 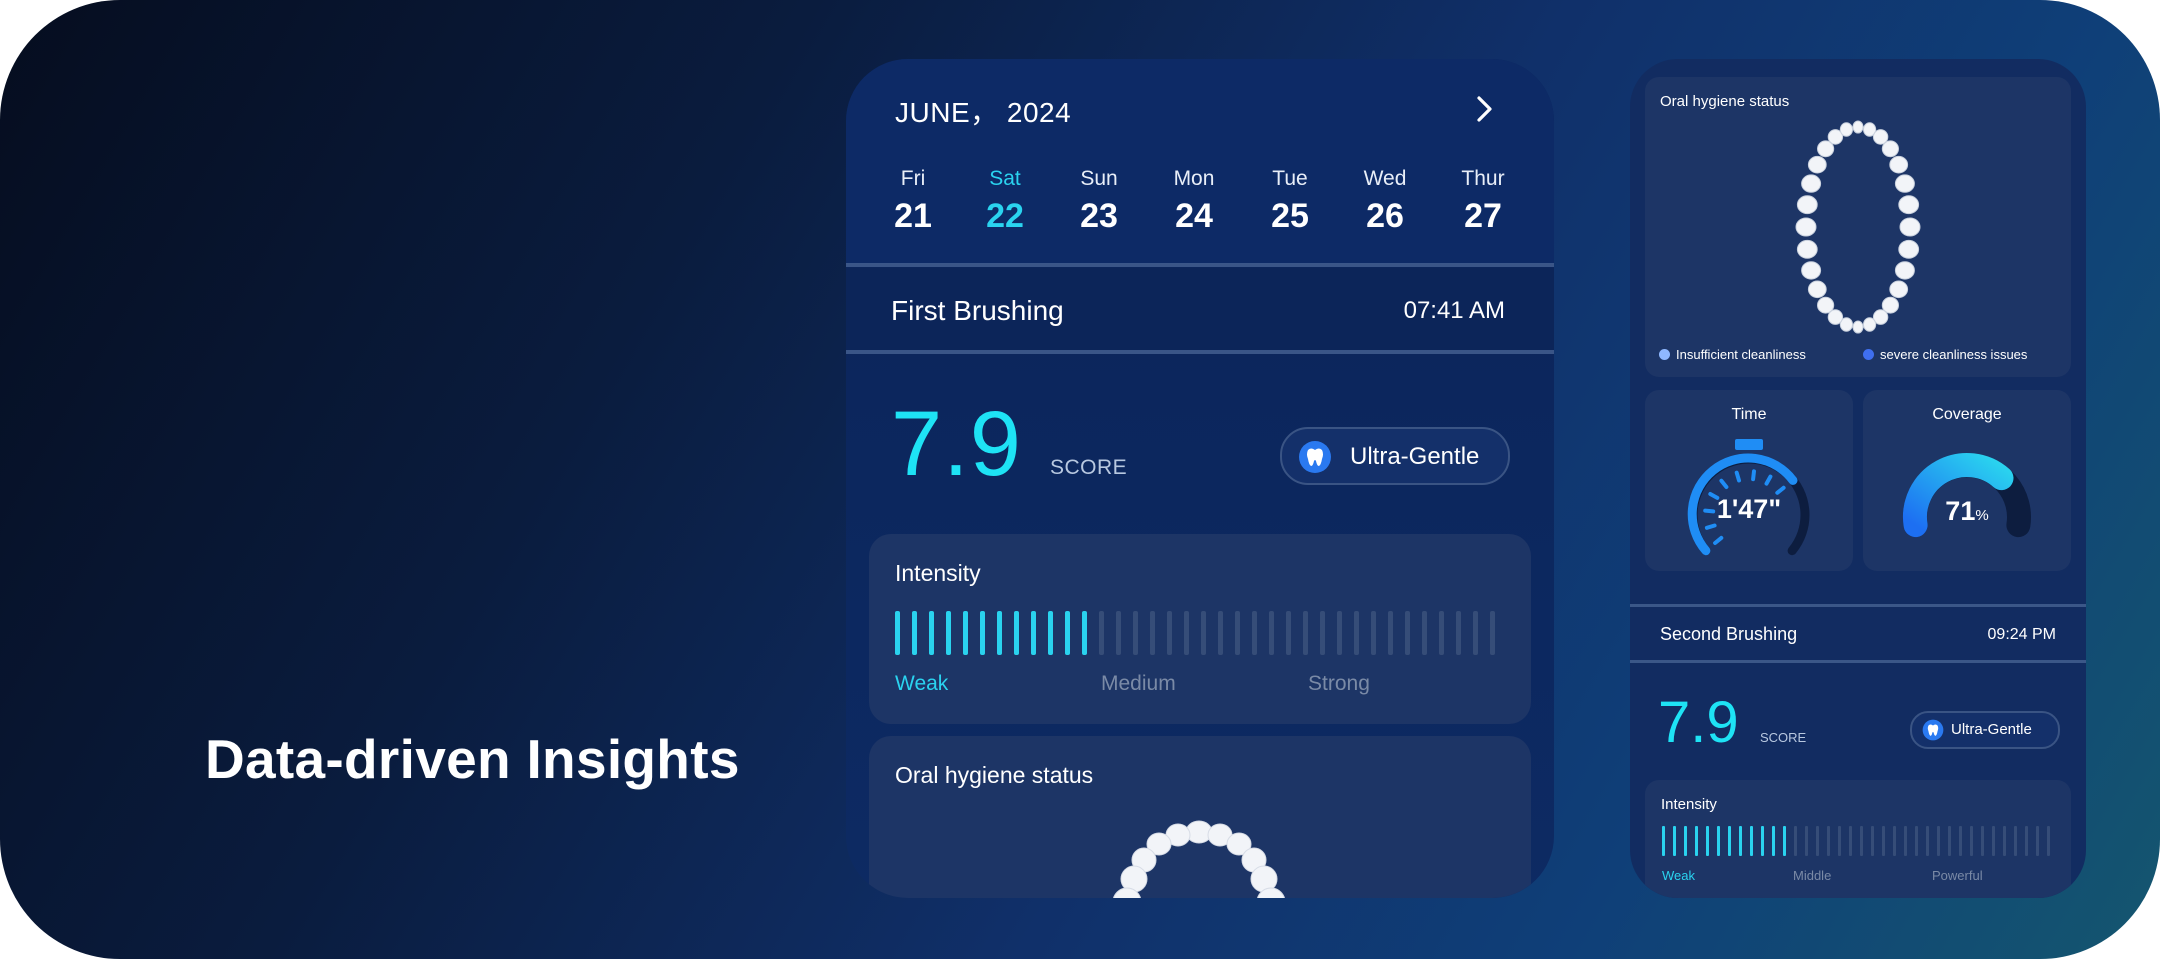 I want to click on day-tue: Tue 25, so click(x=1290, y=201).